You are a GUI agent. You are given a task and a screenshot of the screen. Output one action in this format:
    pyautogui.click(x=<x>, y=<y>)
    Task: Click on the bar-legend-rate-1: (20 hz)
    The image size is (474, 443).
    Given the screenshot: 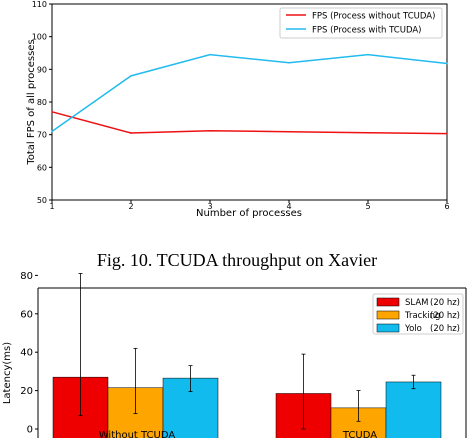 What is the action you would take?
    pyautogui.click(x=445, y=316)
    